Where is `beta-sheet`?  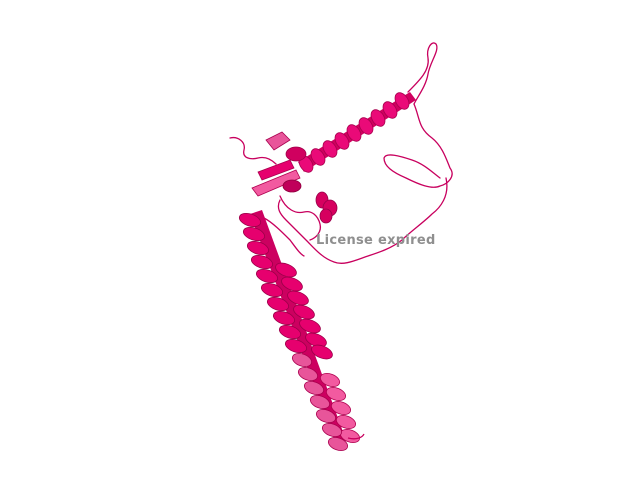
beta-sheet is located at coordinates (279, 164).